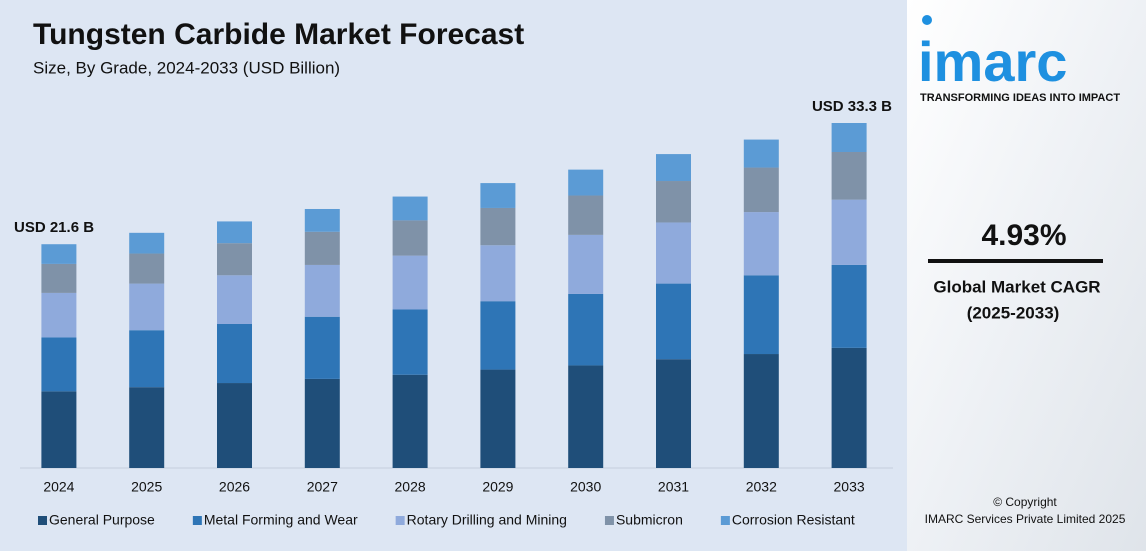  What do you see at coordinates (1025, 502) in the screenshot?
I see `copyright: © Copyright` at bounding box center [1025, 502].